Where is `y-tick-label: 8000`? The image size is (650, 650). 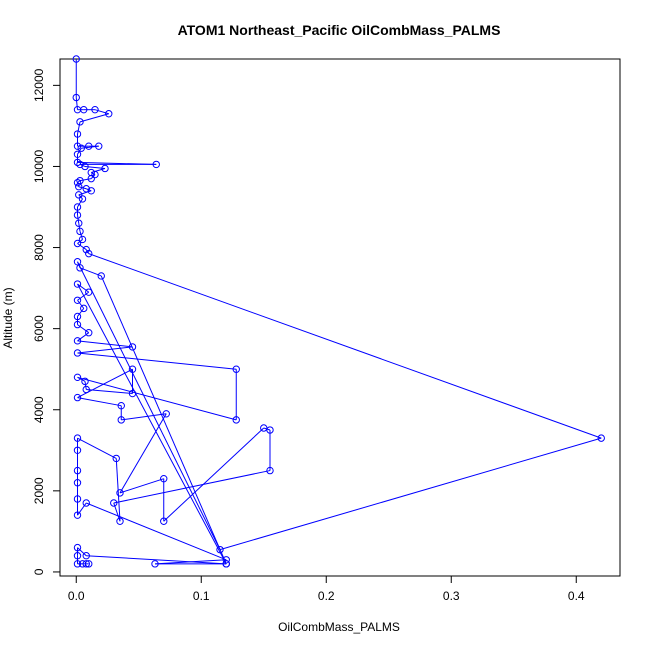 y-tick-label: 8000 is located at coordinates (39, 247).